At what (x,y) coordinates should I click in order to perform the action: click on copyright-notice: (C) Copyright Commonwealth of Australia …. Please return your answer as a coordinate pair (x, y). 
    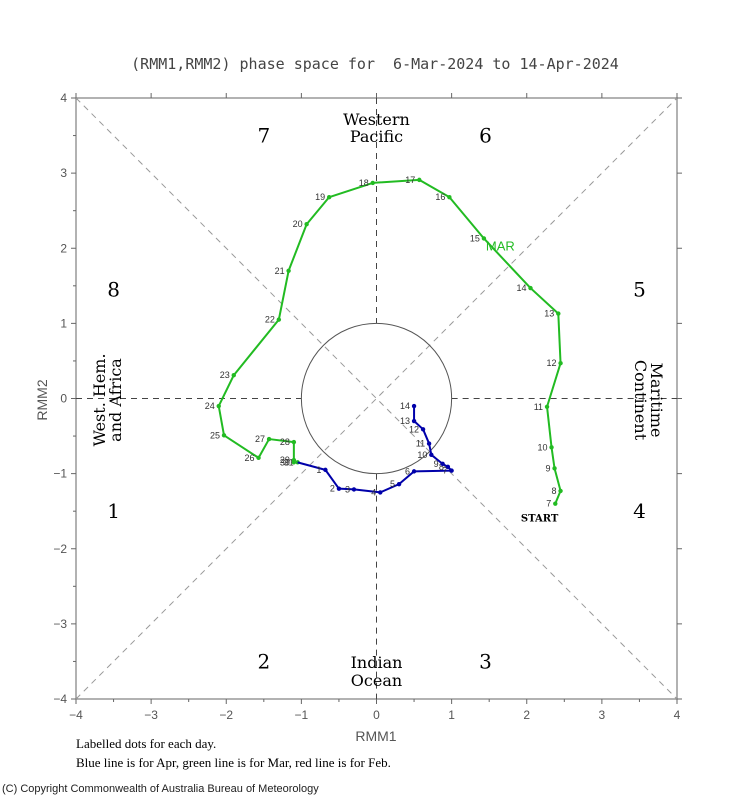
    Looking at the image, I should click on (160, 789).